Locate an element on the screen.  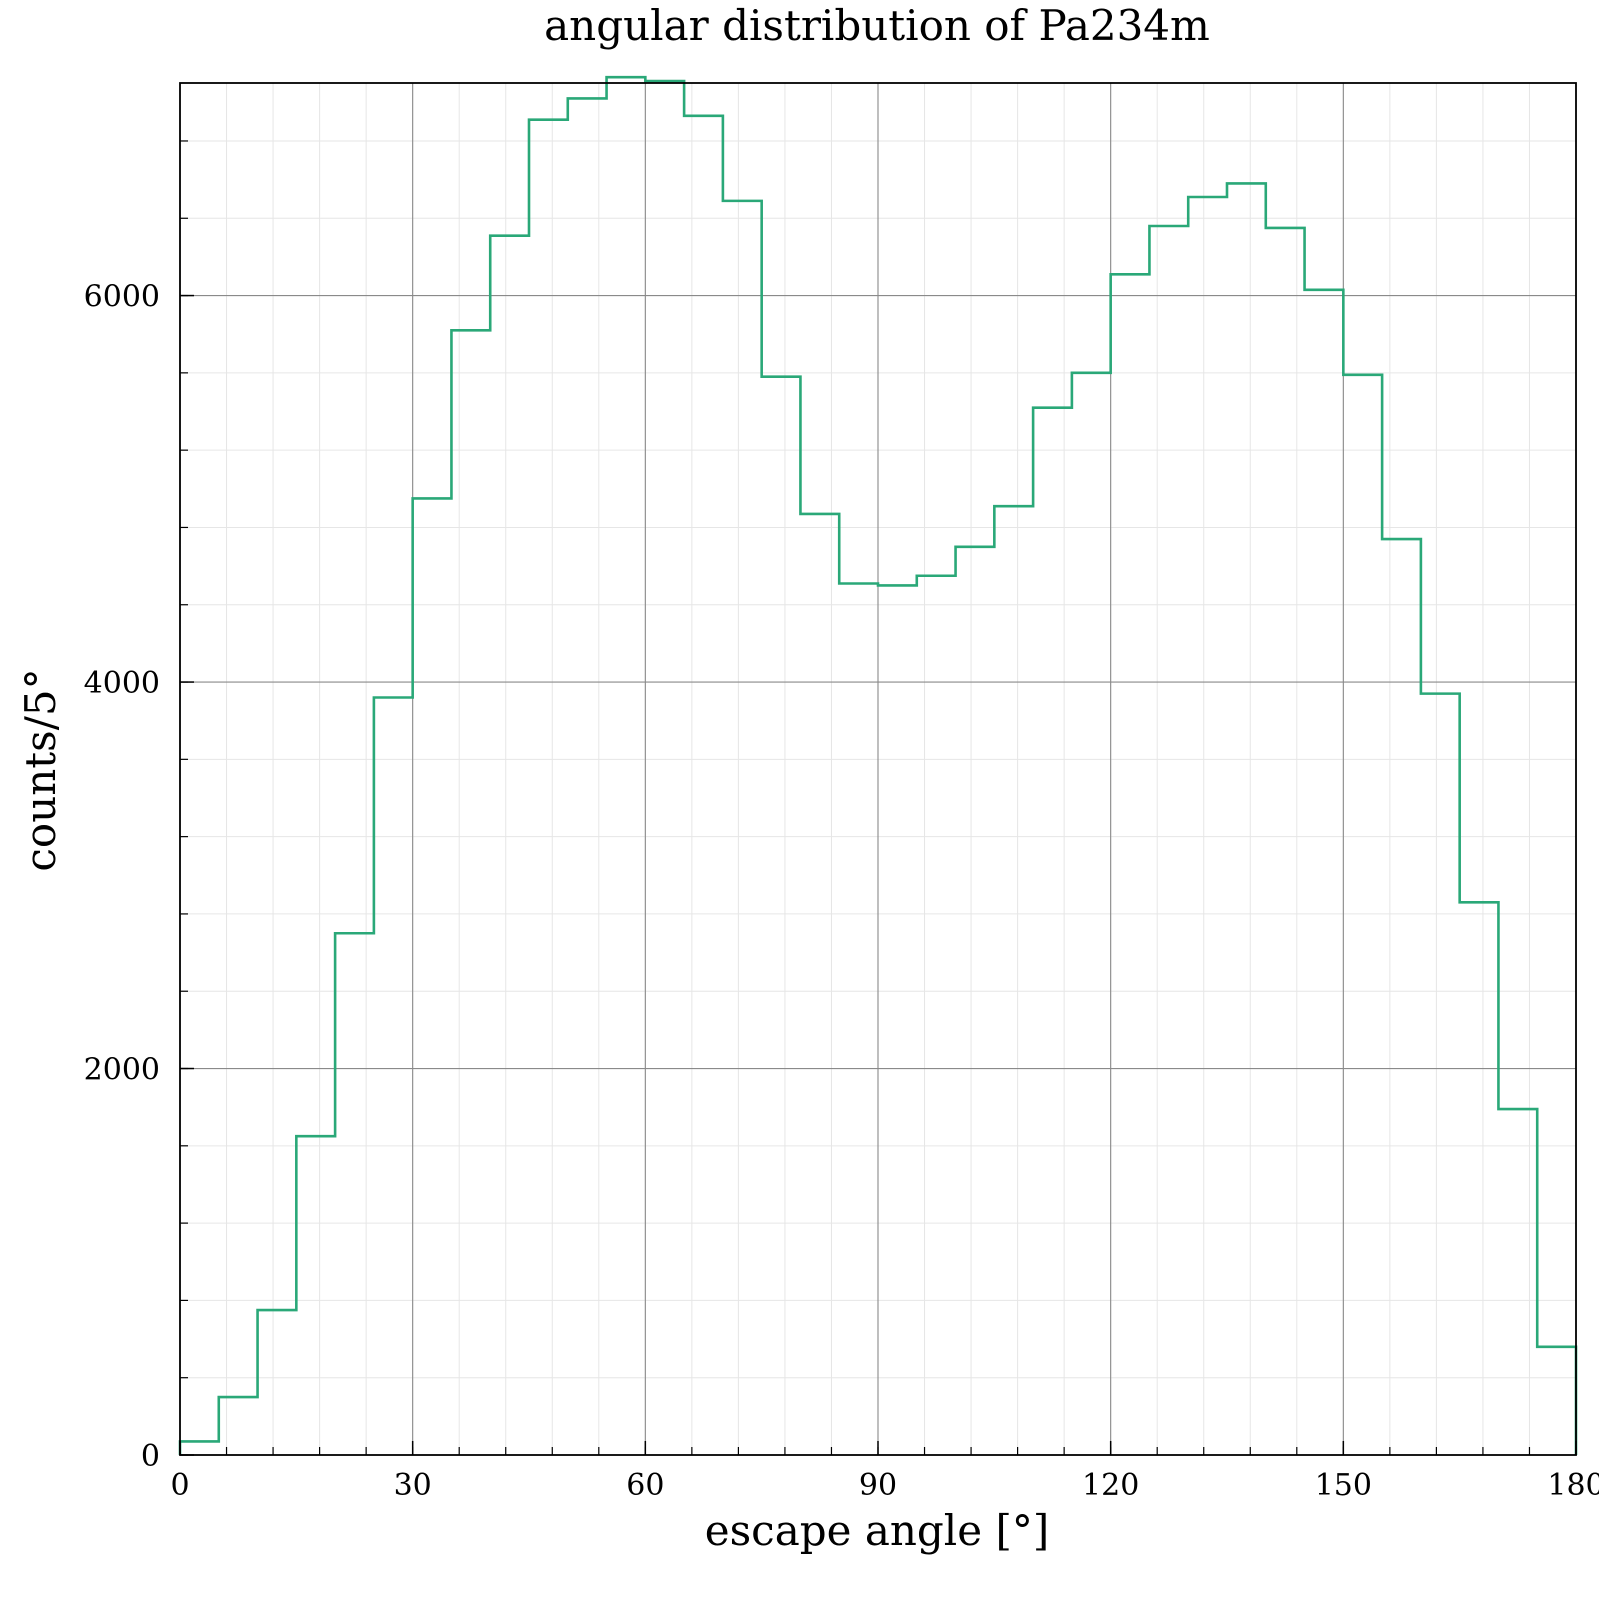
y-axis-label: counts/5° is located at coordinates (40, 769).